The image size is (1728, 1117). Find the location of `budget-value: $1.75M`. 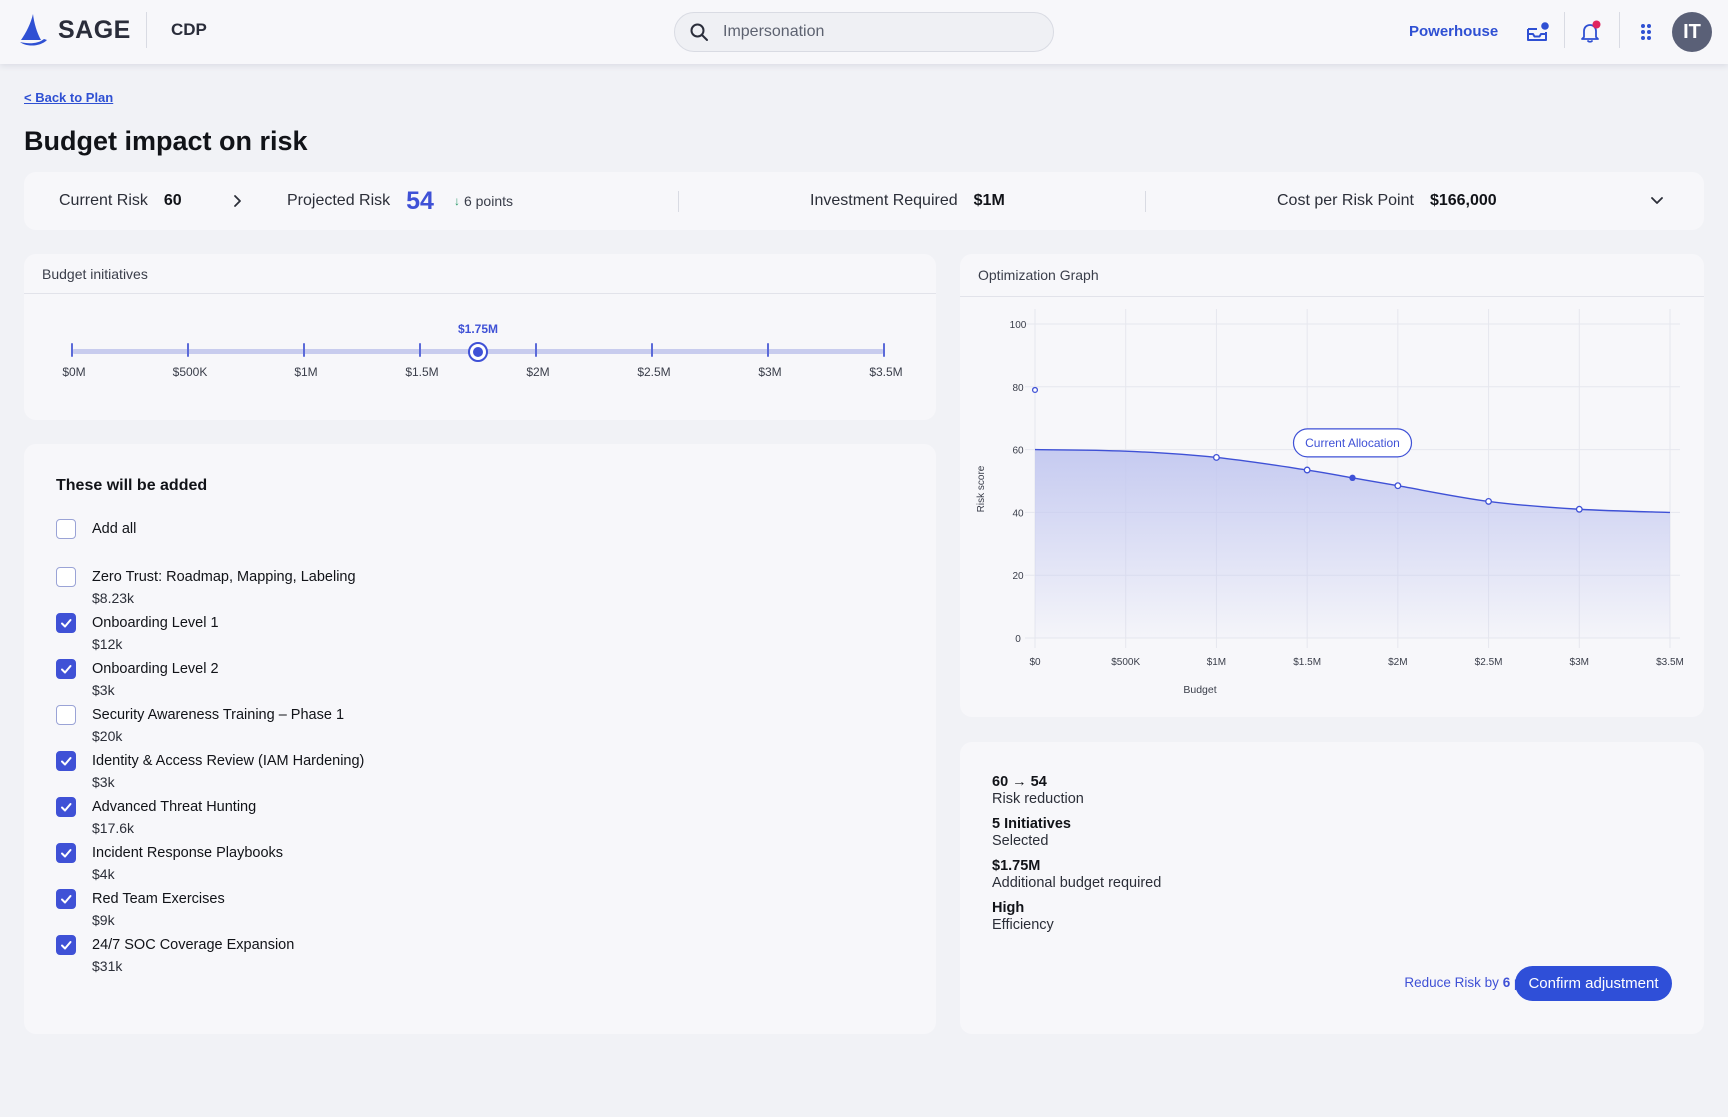

budget-value: $1.75M is located at coordinates (1016, 866).